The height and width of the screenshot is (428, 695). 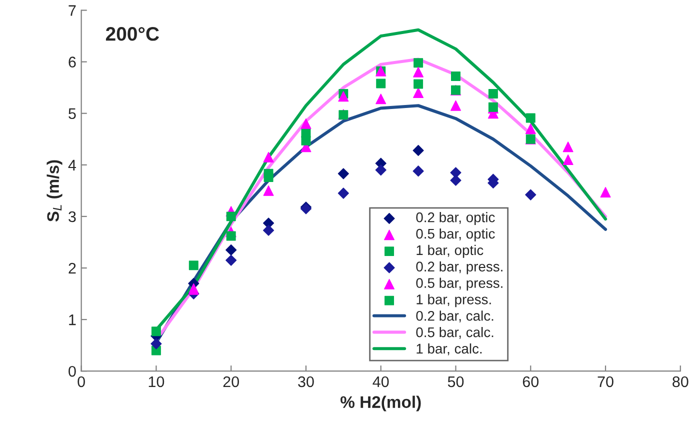 What do you see at coordinates (81, 382) in the screenshot?
I see `x-tick-label: 0` at bounding box center [81, 382].